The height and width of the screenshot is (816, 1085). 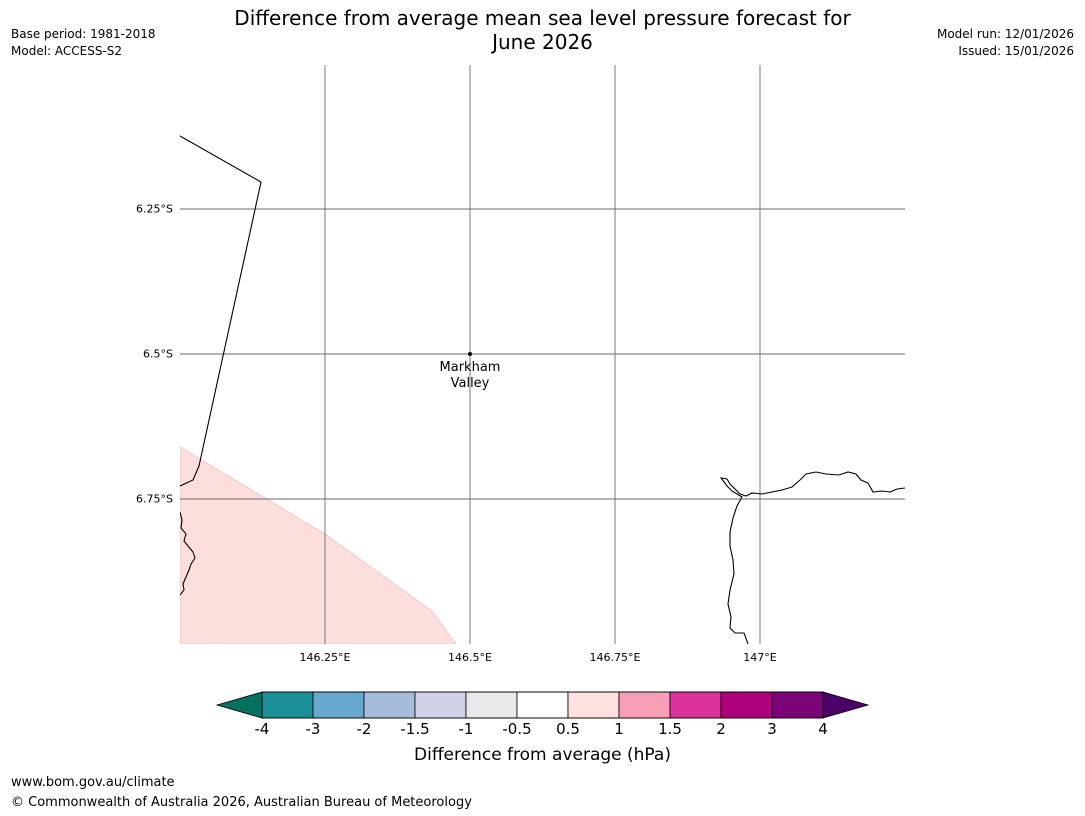 What do you see at coordinates (568, 729) in the screenshot?
I see `colorbar-tick-label: 0.5` at bounding box center [568, 729].